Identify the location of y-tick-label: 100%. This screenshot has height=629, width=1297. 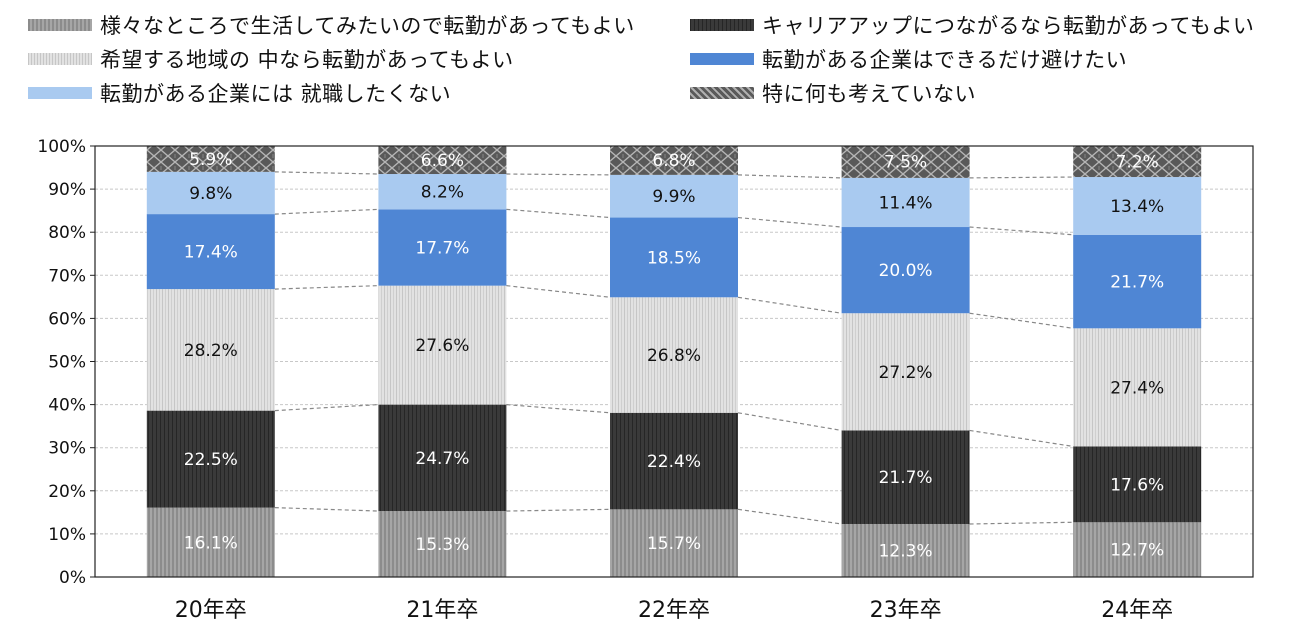
(61, 147).